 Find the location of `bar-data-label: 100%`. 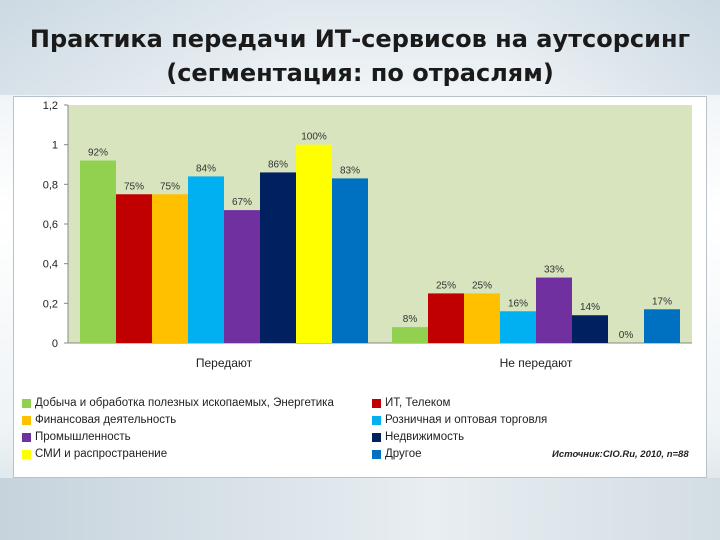

bar-data-label: 100% is located at coordinates (314, 137).